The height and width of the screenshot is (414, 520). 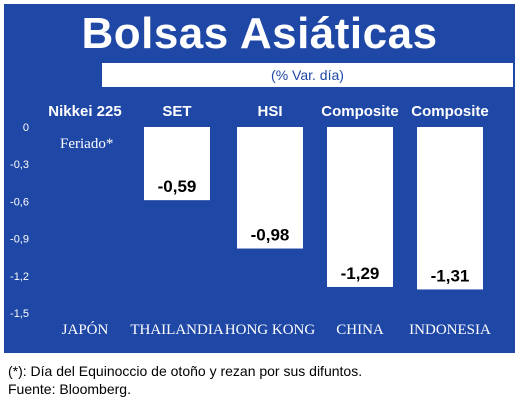 What do you see at coordinates (176, 111) in the screenshot?
I see `index-name-label: SET` at bounding box center [176, 111].